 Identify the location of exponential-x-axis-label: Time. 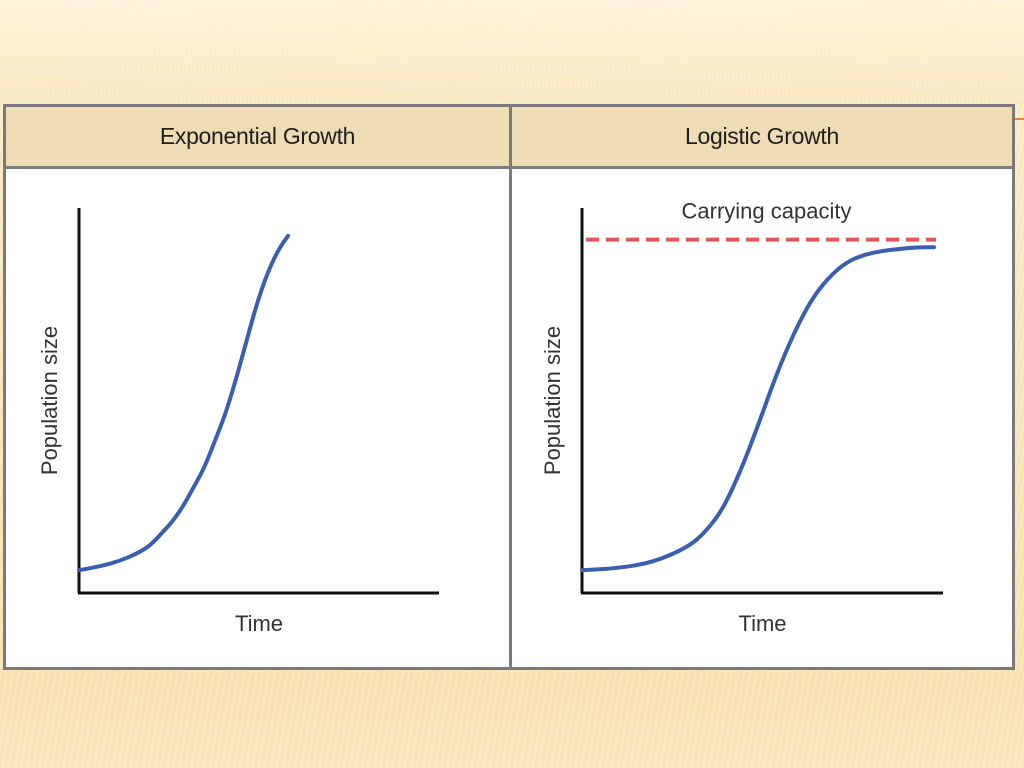
(259, 623).